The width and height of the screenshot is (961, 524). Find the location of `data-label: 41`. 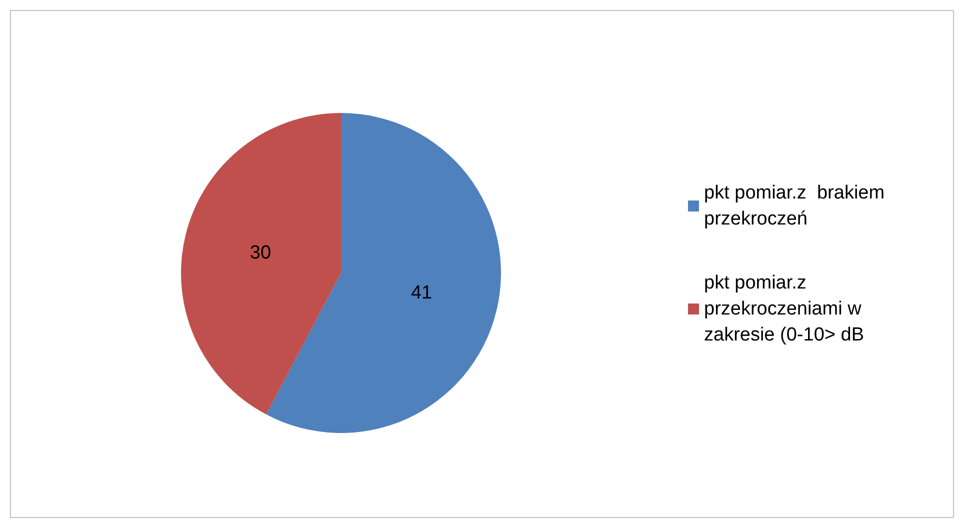

data-label: 41 is located at coordinates (421, 293).